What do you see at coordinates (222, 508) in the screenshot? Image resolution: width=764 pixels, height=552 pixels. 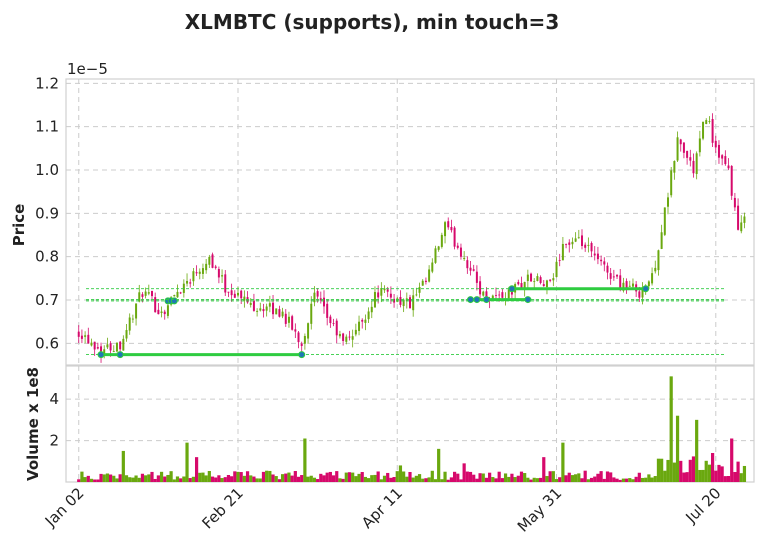 I see `x-tick-label: Feb 21` at bounding box center [222, 508].